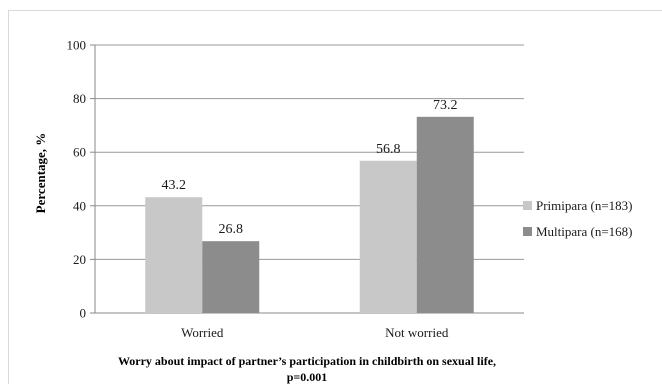  I want to click on data-label: 43.2, so click(174, 185).